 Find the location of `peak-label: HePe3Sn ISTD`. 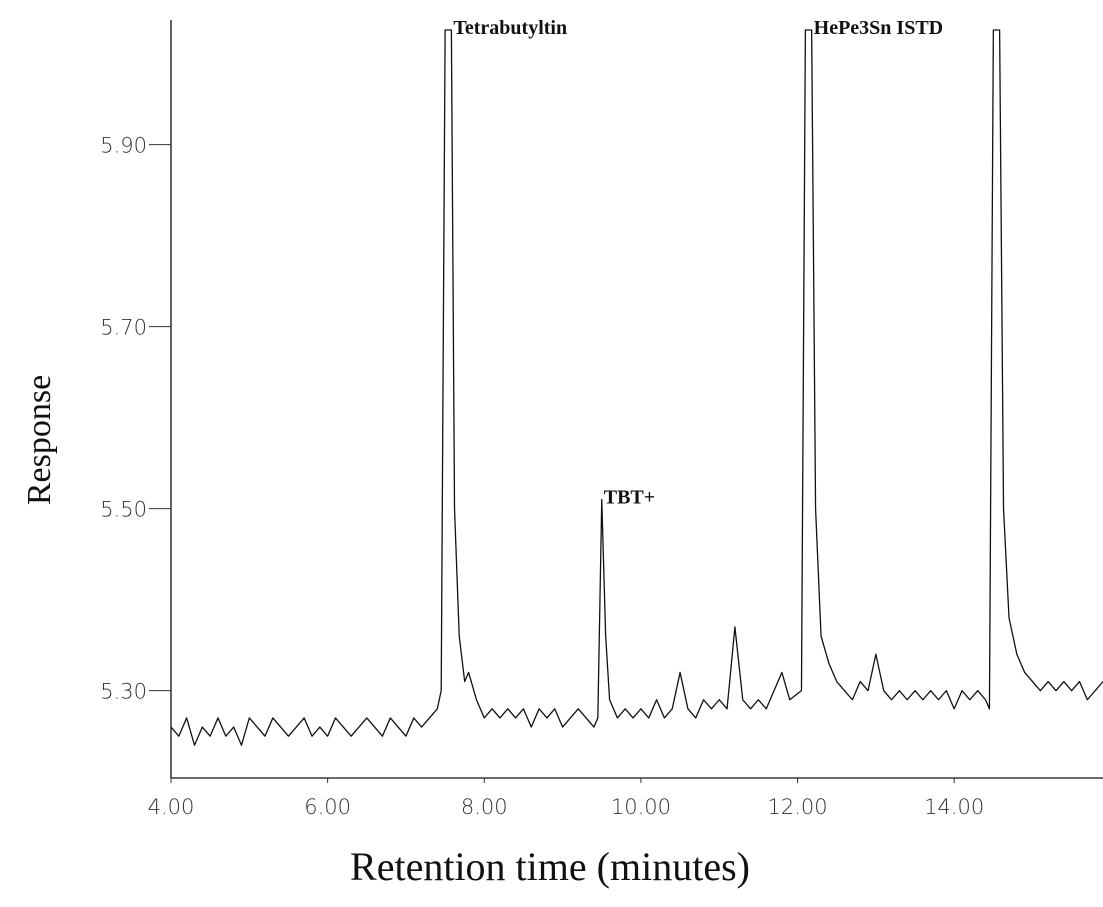

peak-label: HePe3Sn ISTD is located at coordinates (878, 28).